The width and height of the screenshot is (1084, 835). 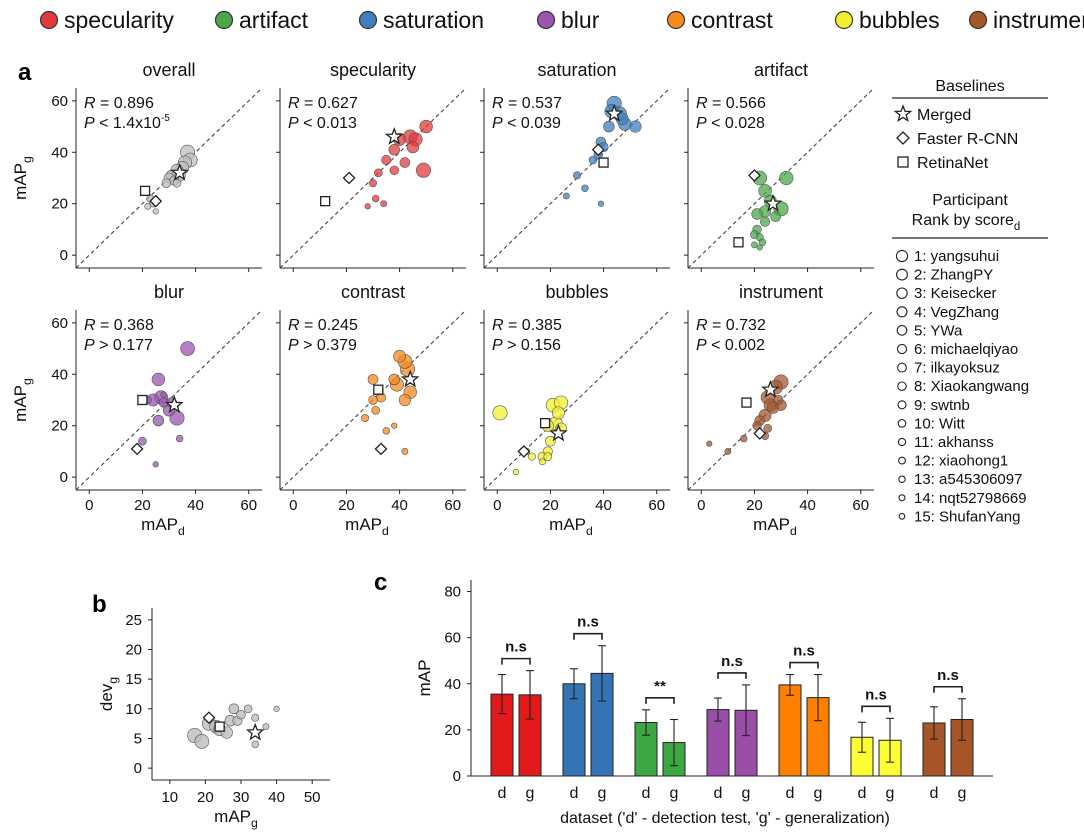 I want to click on y-axis-label-base: mAP, so click(x=20, y=403).